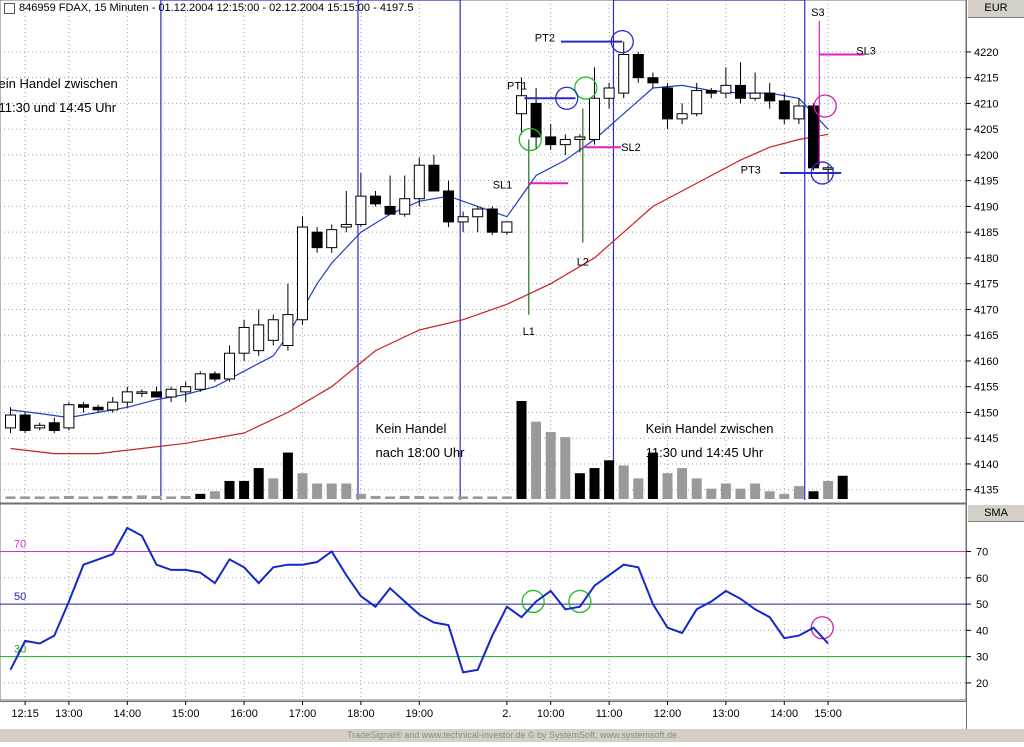 Image resolution: width=1024 pixels, height=747 pixels. I want to click on osc-level-label: 70, so click(20, 545).